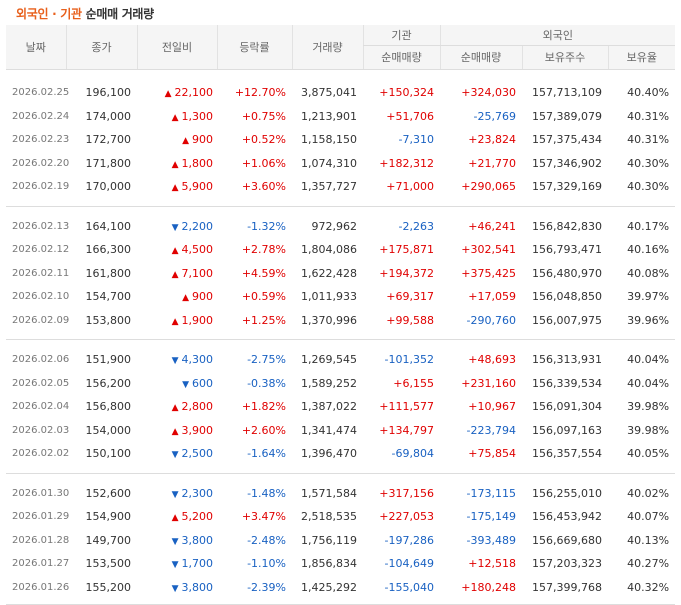 The width and height of the screenshot is (681, 605). What do you see at coordinates (565, 187) in the screenshot?
I see `holdings-cell: 157,329,169` at bounding box center [565, 187].